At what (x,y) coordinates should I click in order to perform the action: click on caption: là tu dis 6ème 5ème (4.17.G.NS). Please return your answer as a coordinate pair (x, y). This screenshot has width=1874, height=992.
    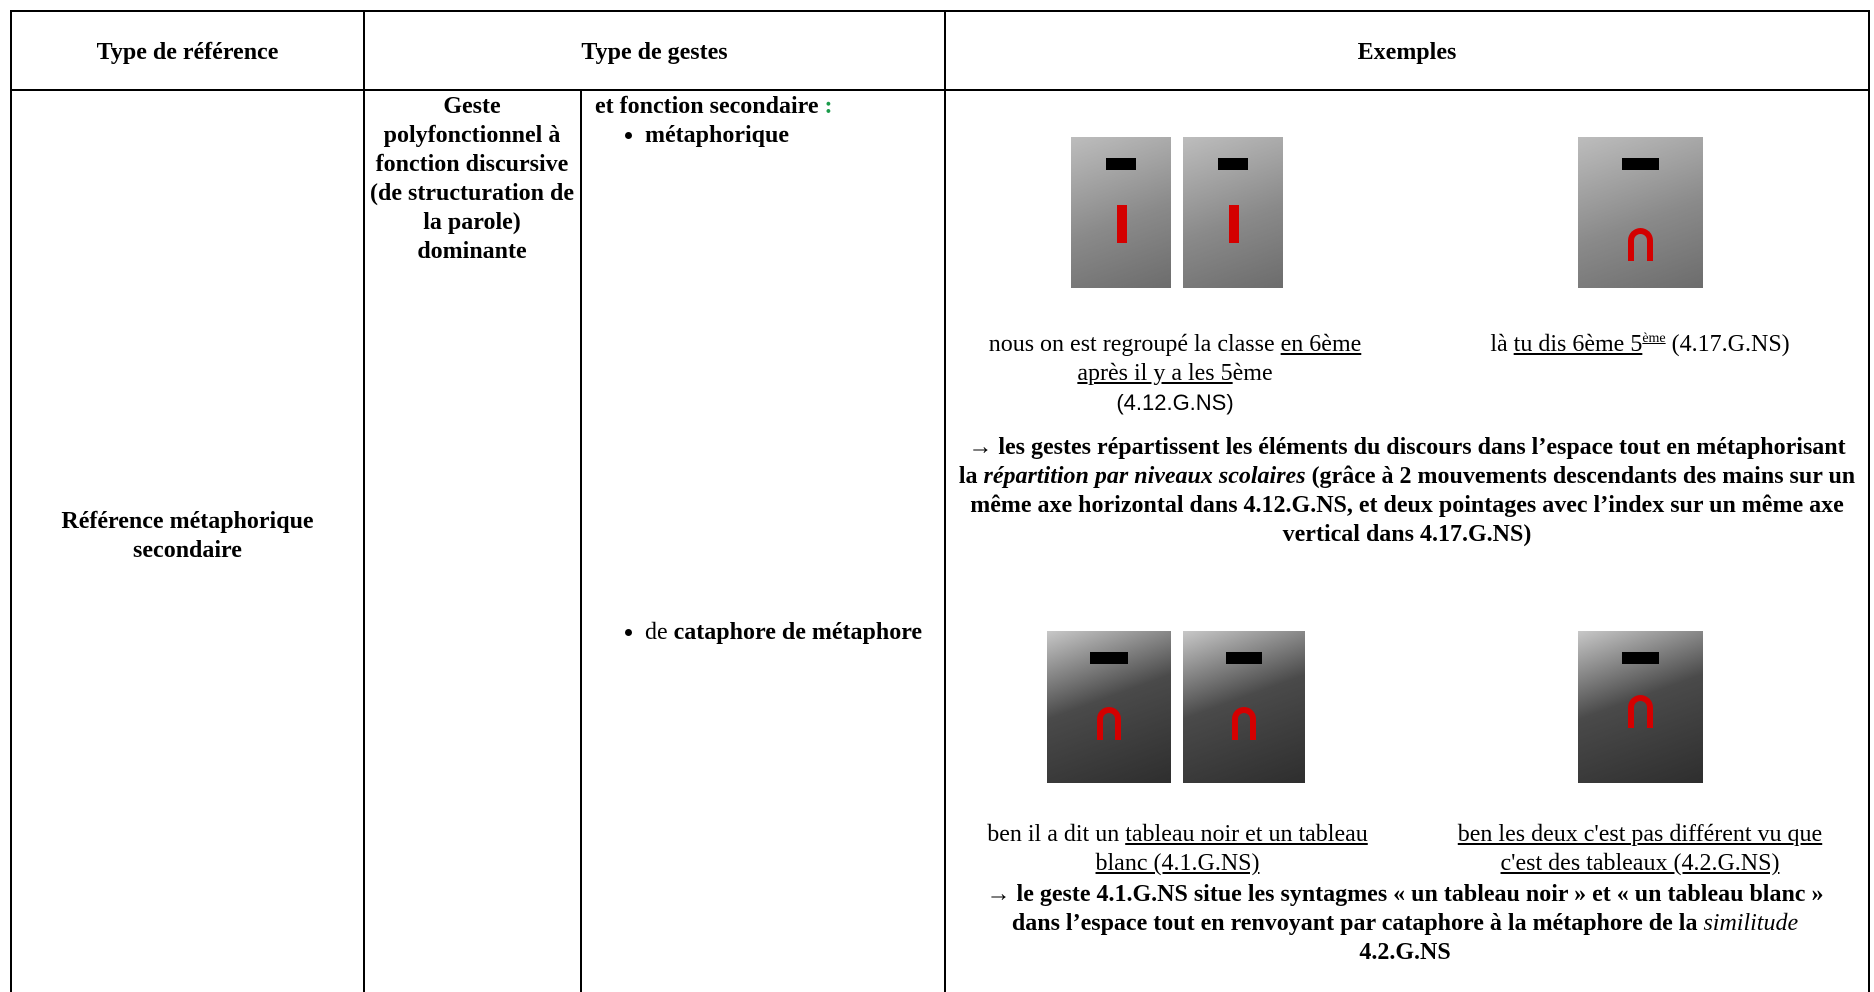
    Looking at the image, I should click on (1640, 344).